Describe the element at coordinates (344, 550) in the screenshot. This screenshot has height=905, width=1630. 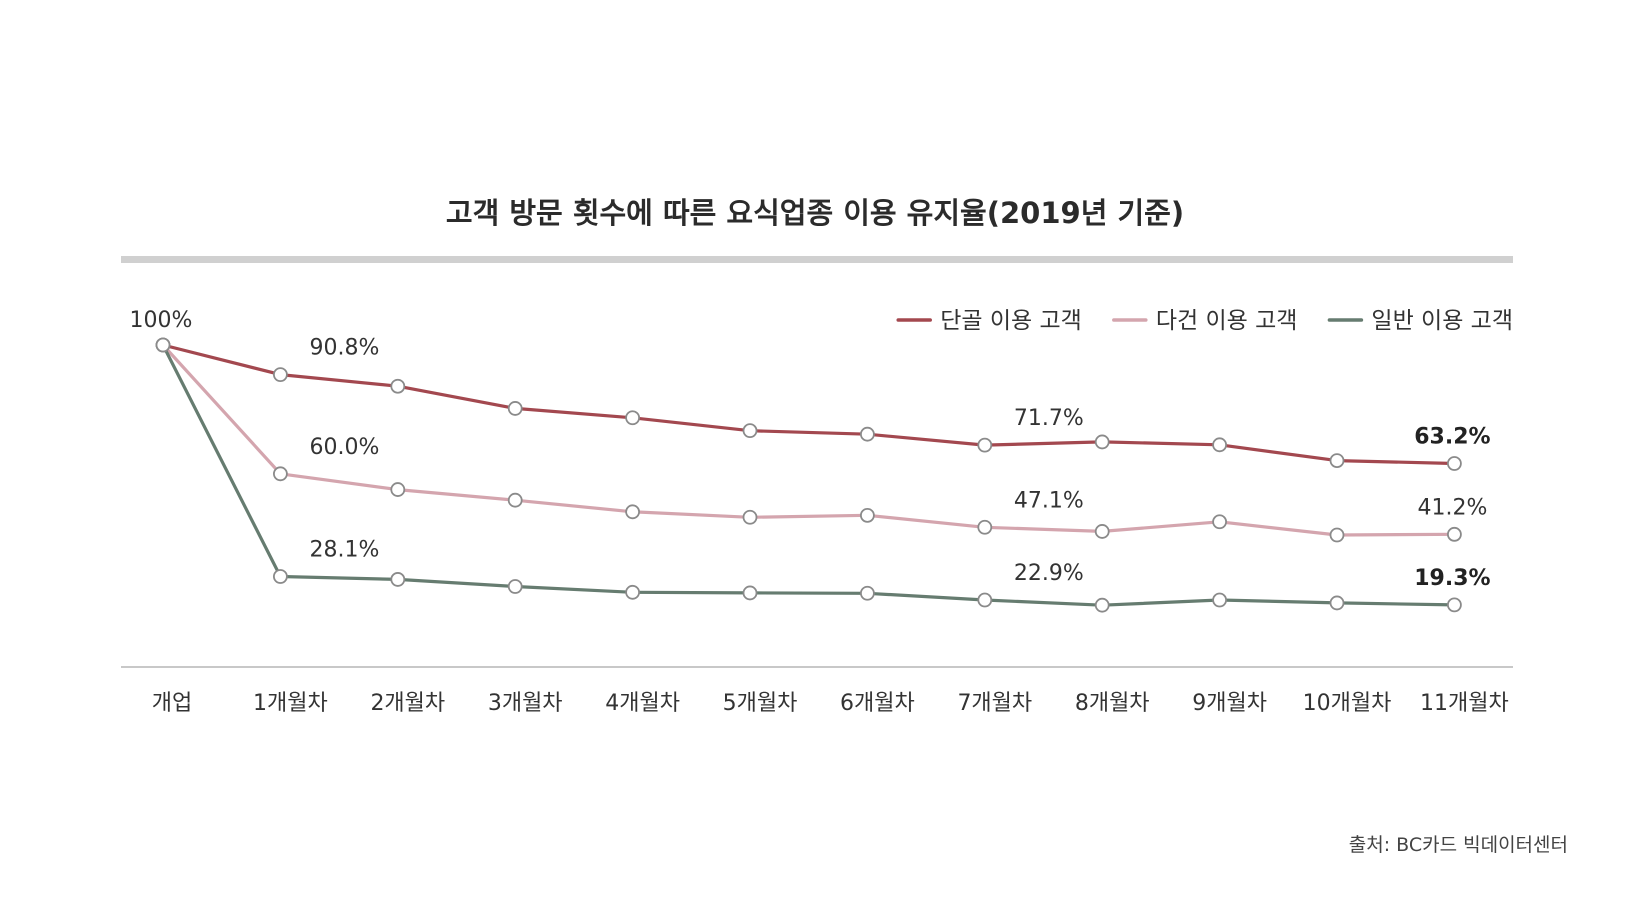
I see `data-label: 28.1%` at that location.